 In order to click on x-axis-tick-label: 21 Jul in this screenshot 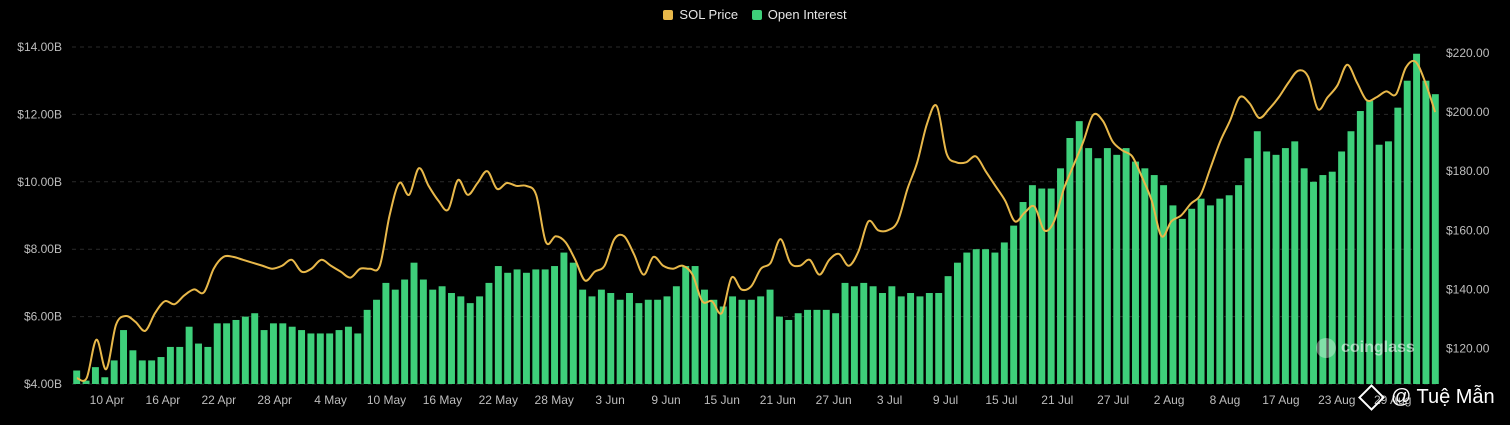, I will do `click(1057, 400)`.